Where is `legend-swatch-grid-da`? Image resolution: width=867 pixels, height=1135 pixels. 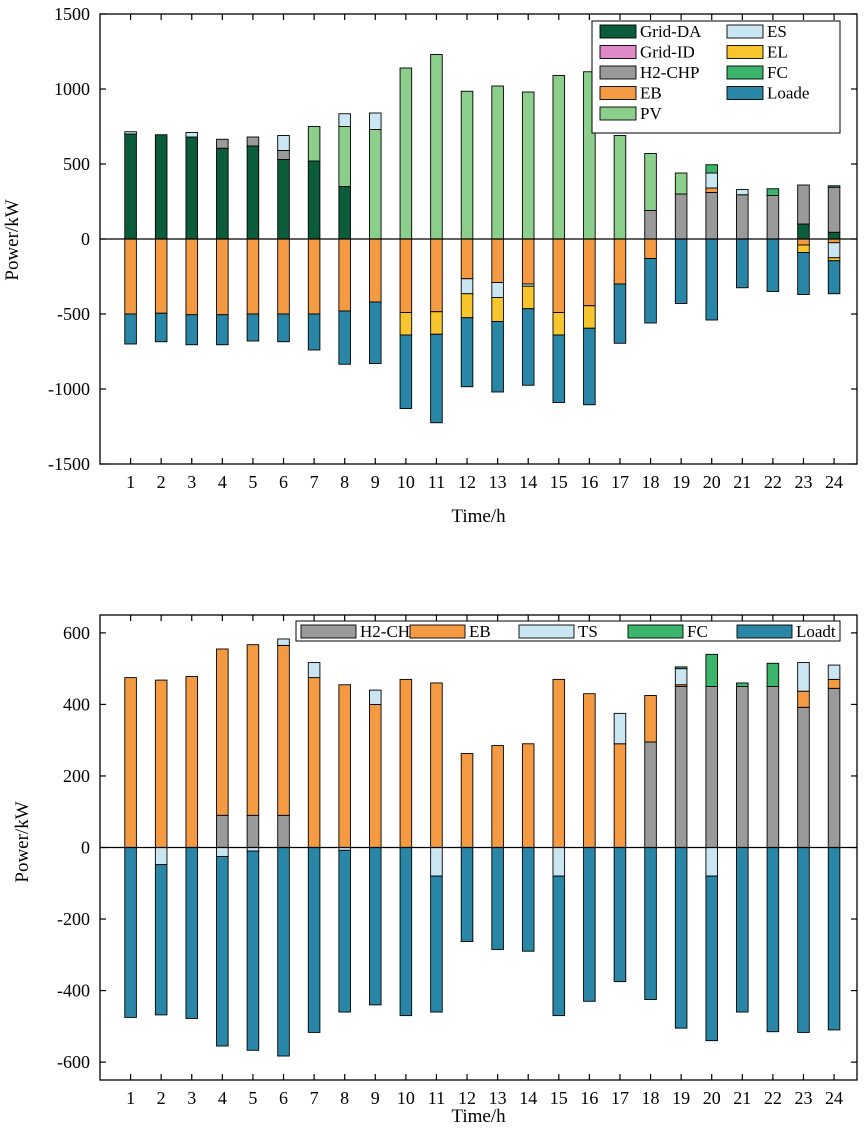 legend-swatch-grid-da is located at coordinates (618, 31).